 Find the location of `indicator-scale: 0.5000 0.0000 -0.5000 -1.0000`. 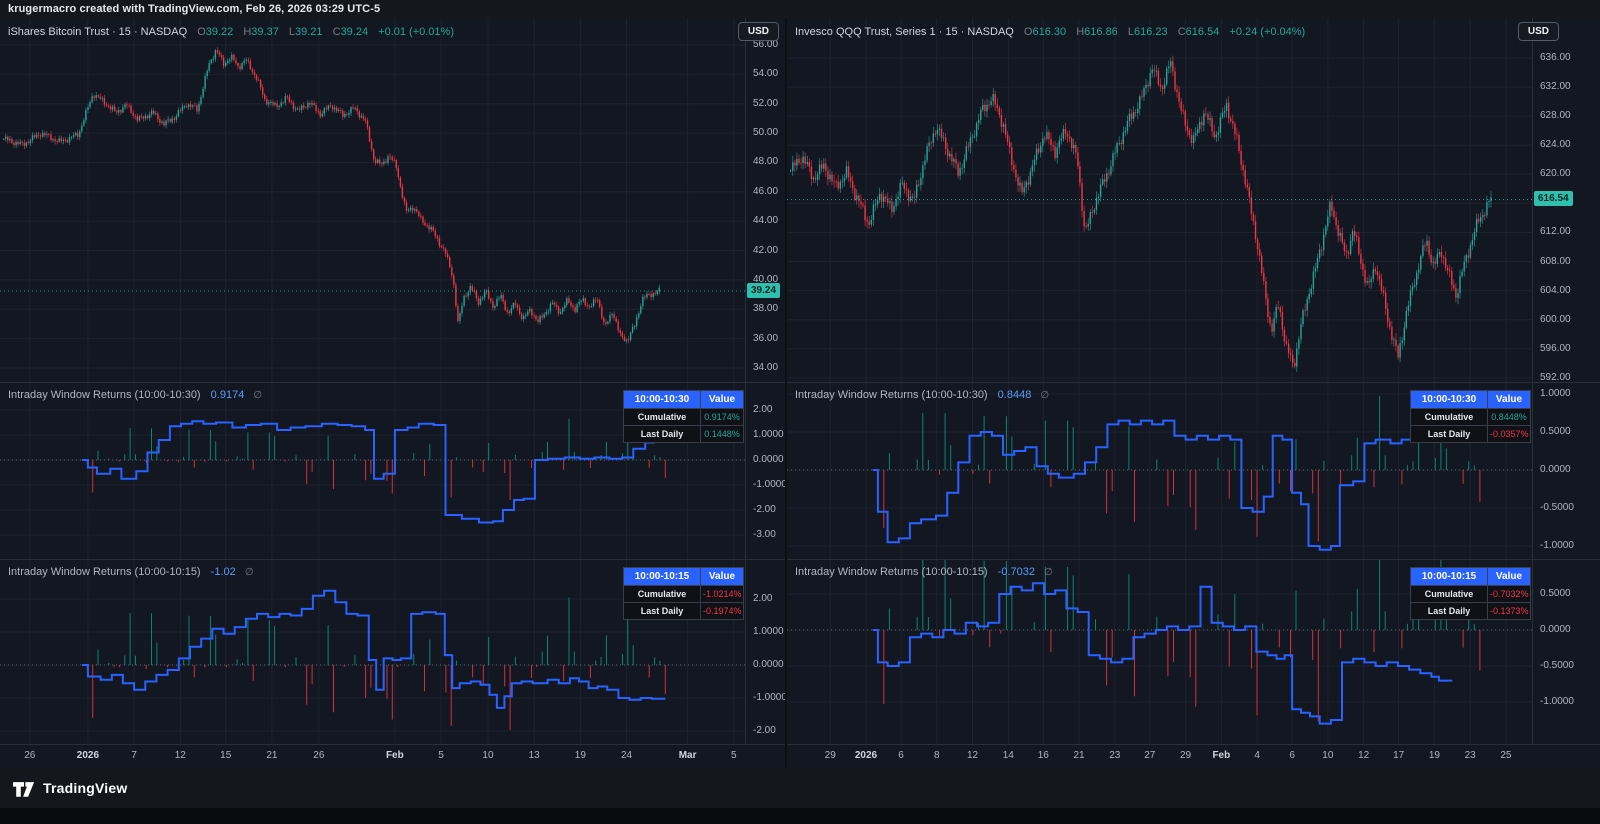

indicator-scale: 0.5000 0.0000 -0.5000 -1.0000 is located at coordinates (1566, 652).